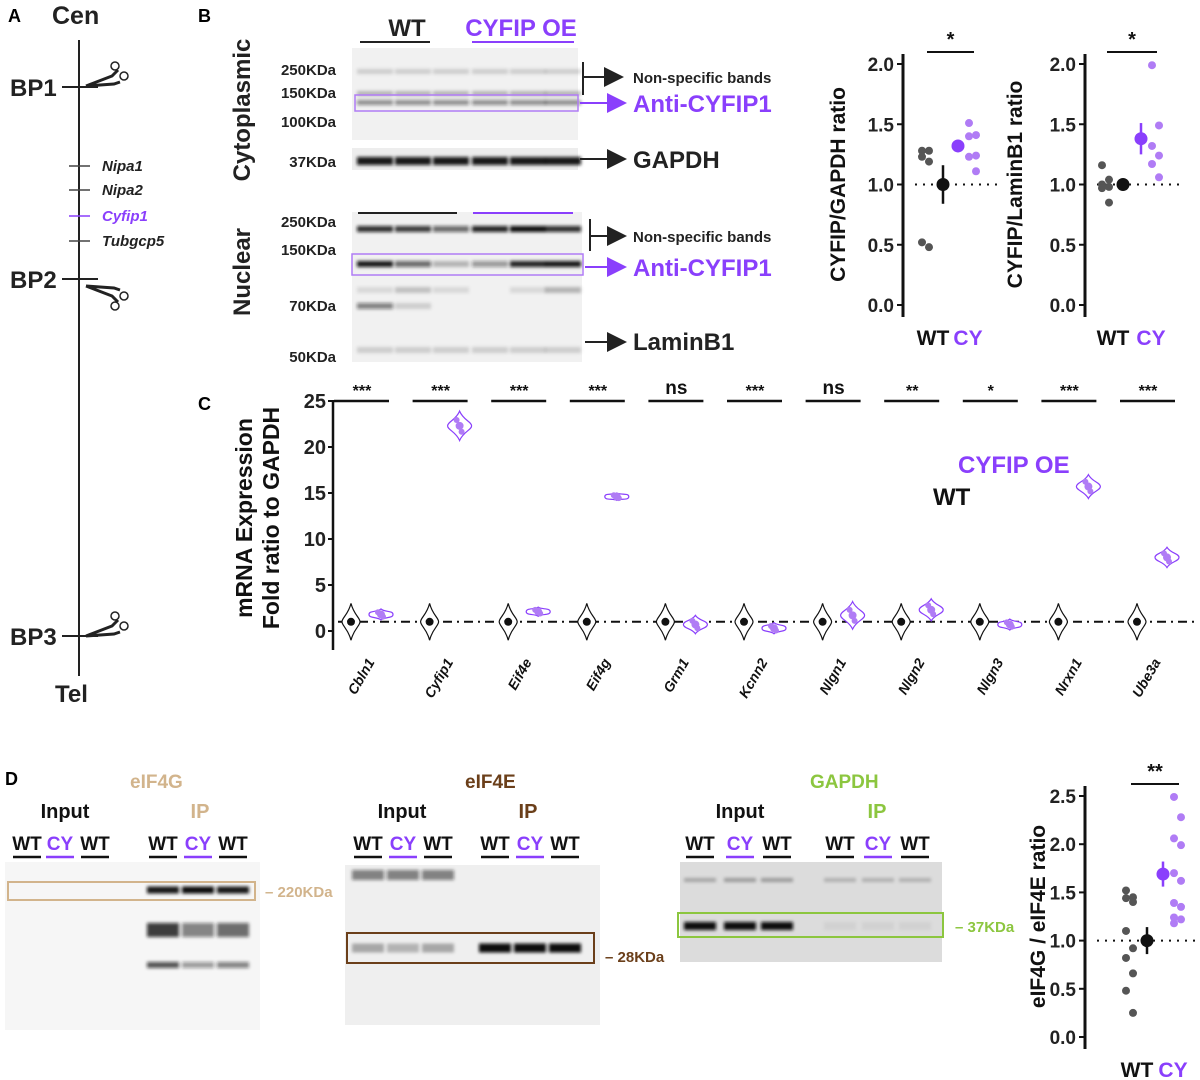 The image size is (1200, 1080). What do you see at coordinates (985, 927) in the screenshot?
I see `marker-label: – 37KDa` at bounding box center [985, 927].